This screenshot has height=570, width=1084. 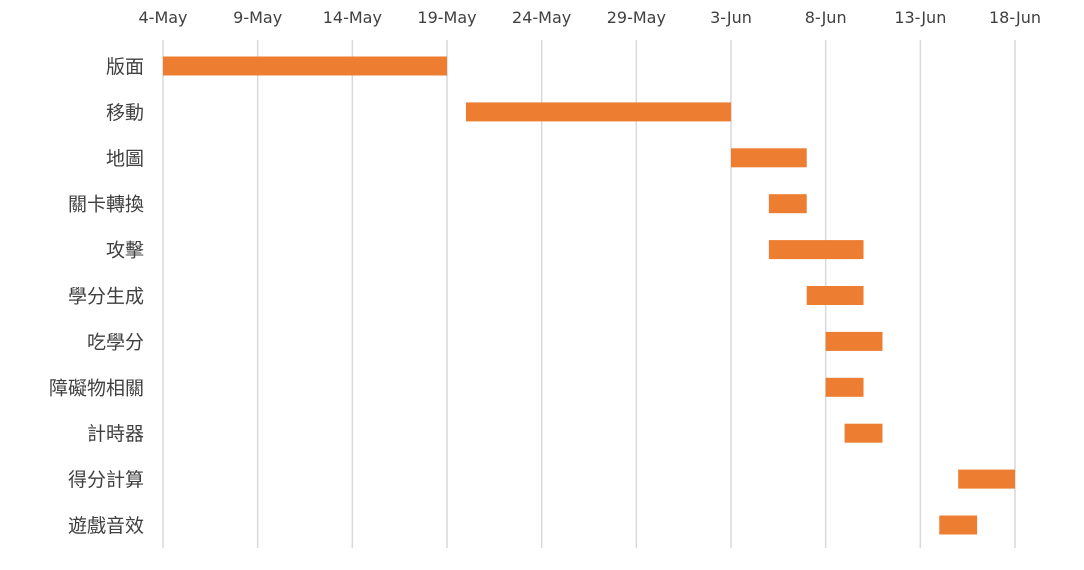 I want to click on x-tick-label: 13-Jun, so click(x=920, y=17).